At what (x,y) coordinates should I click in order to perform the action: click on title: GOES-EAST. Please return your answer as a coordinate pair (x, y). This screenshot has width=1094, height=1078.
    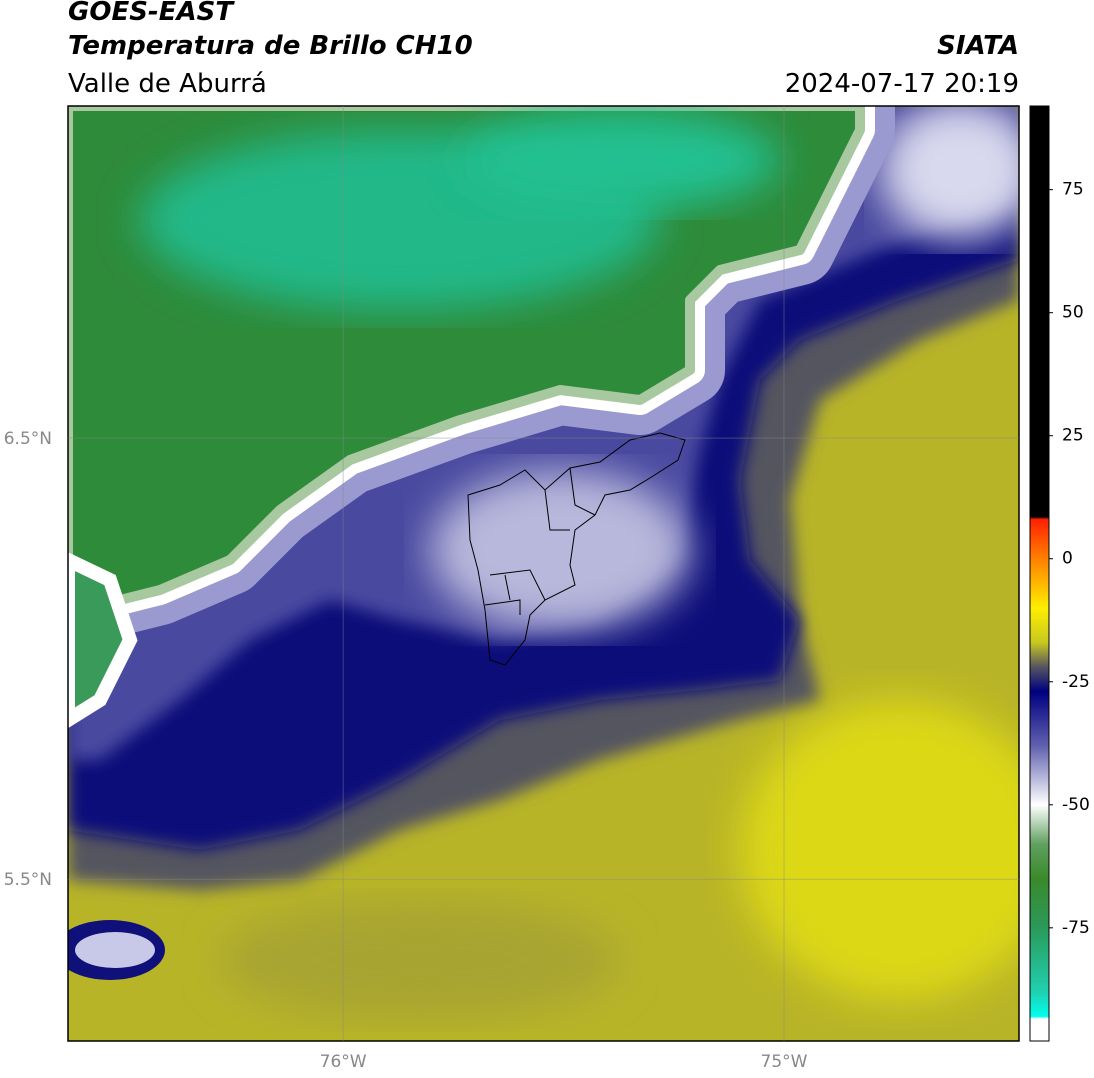
    Looking at the image, I should click on (151, 13).